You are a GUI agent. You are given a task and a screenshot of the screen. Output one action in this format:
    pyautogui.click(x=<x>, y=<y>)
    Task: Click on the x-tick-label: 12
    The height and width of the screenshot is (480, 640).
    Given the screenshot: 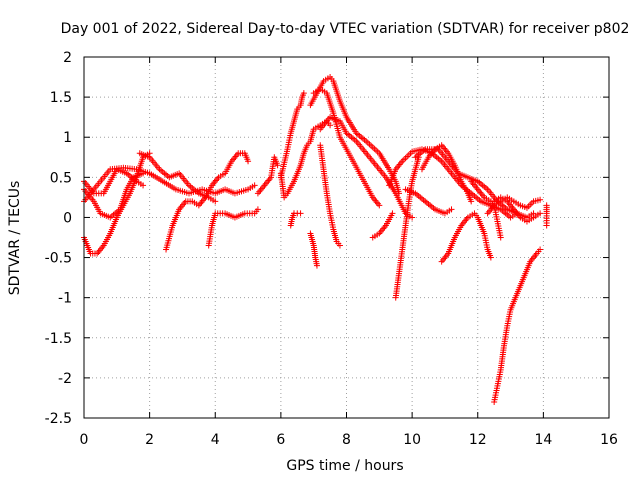 What is the action you would take?
    pyautogui.click(x=478, y=440)
    